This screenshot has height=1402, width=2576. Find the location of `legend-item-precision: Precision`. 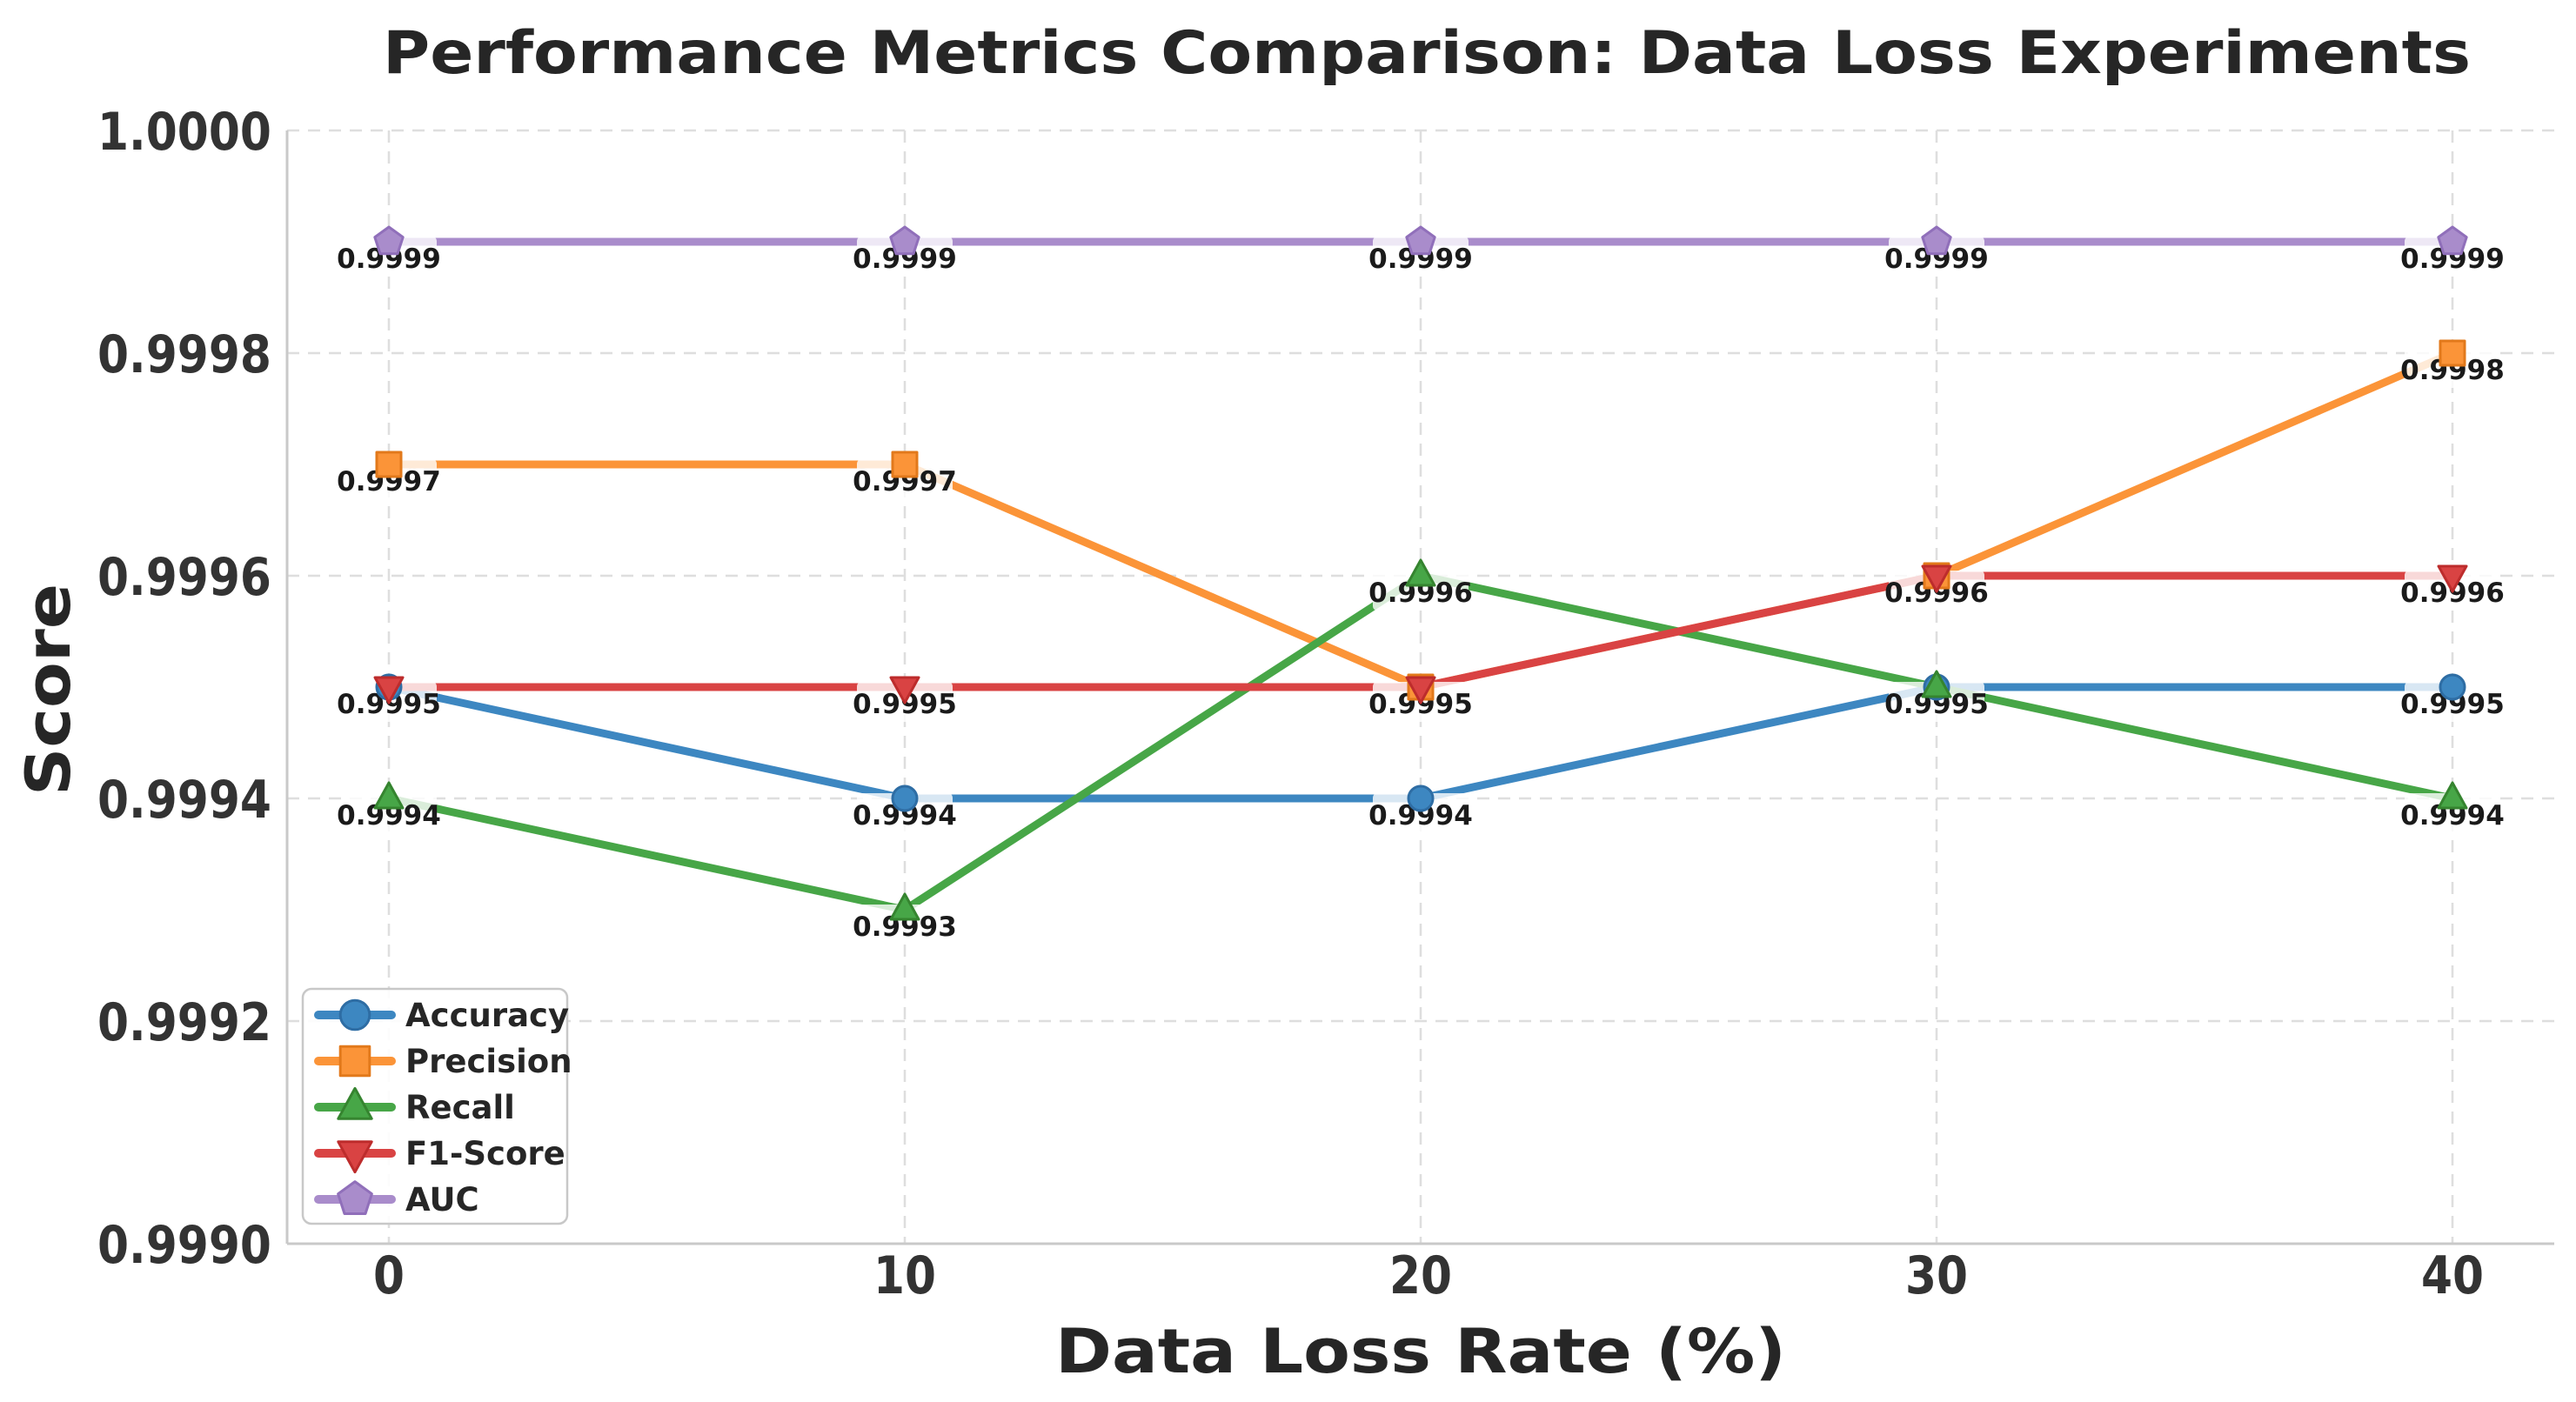

legend-item-precision: Precision is located at coordinates (443, 1061).